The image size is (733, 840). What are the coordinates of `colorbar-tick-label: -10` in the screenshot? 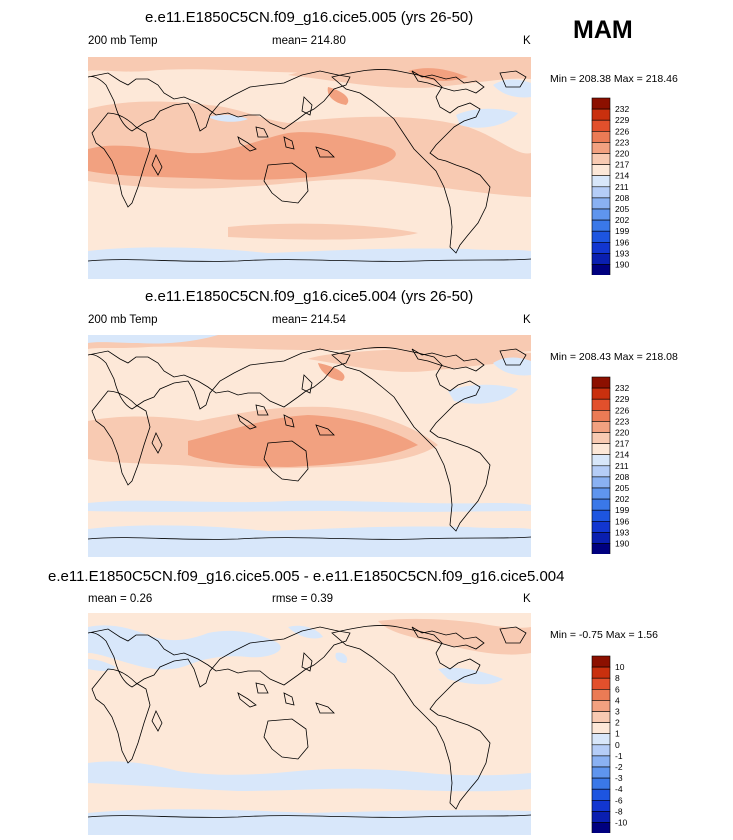 It's located at (621, 823).